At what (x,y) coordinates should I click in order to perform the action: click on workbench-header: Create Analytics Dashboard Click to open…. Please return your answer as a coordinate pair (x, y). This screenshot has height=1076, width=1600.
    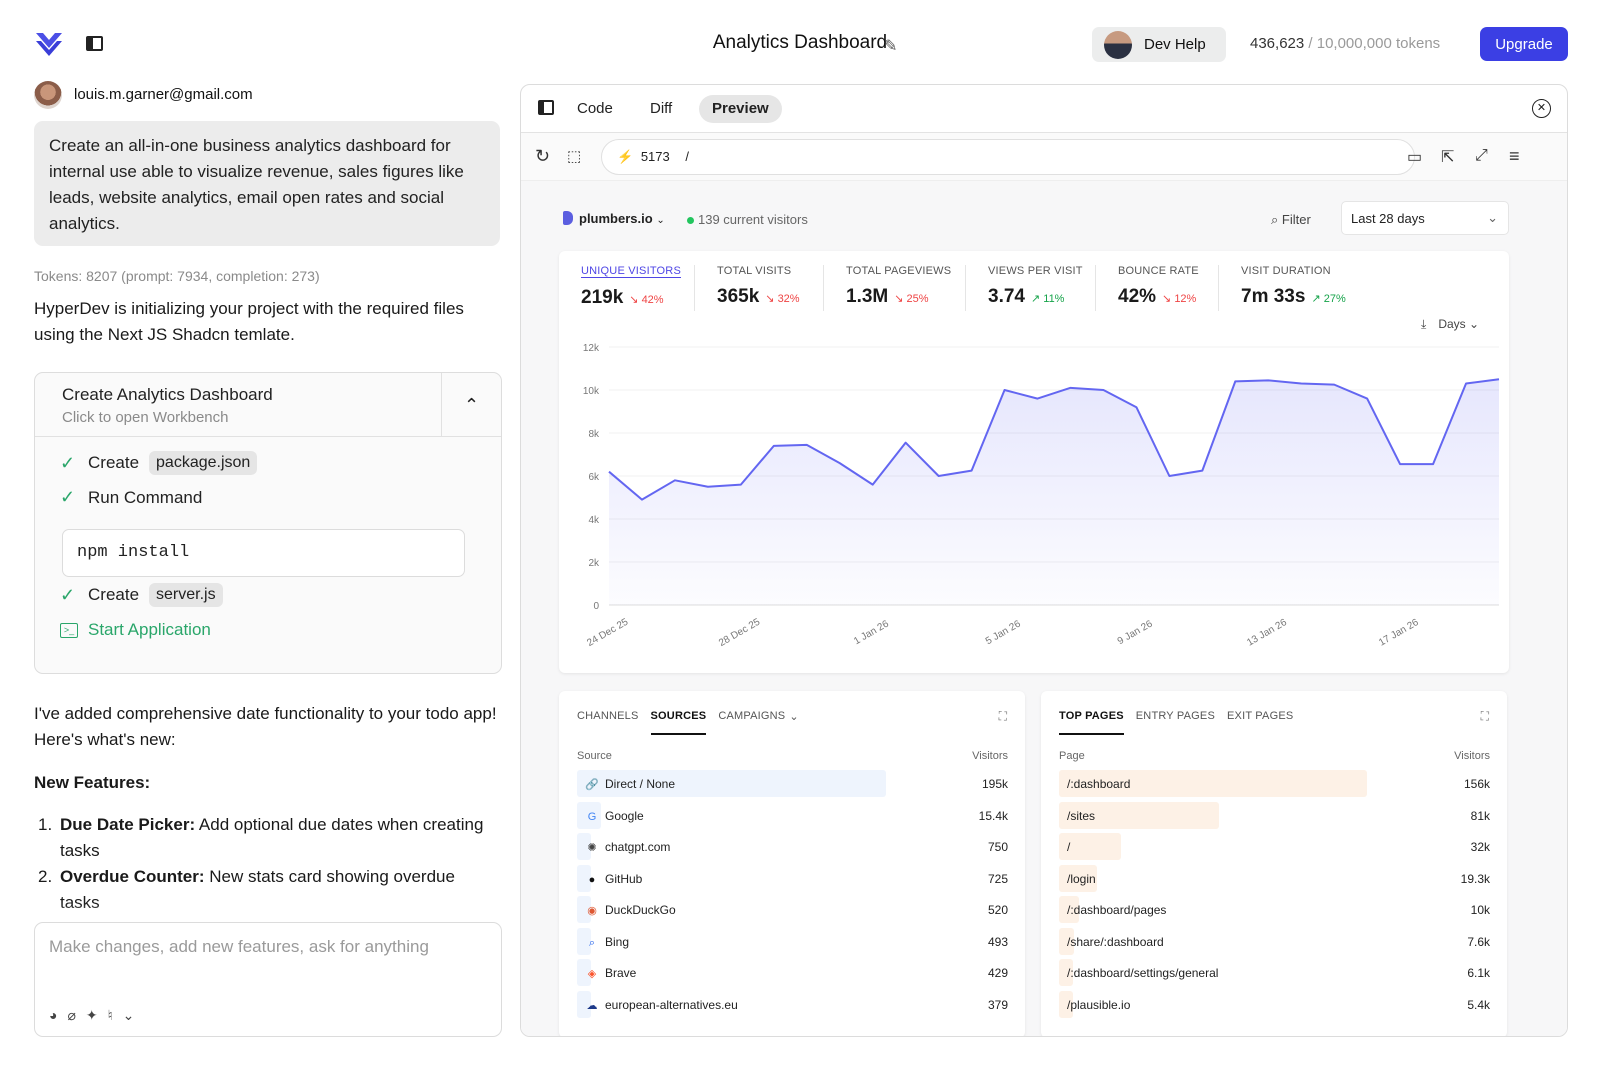
    Looking at the image, I should click on (268, 405).